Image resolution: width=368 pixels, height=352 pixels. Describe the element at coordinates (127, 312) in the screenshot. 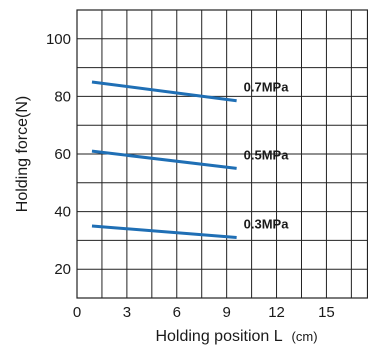

I see `x-tick-label: 3` at that location.